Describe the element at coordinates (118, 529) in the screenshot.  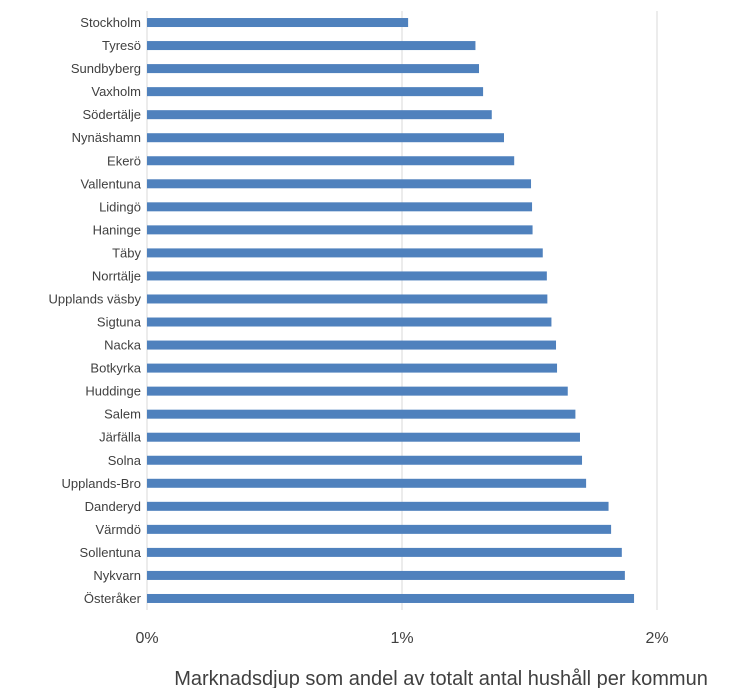
I see `category-label: Värmdö` at that location.